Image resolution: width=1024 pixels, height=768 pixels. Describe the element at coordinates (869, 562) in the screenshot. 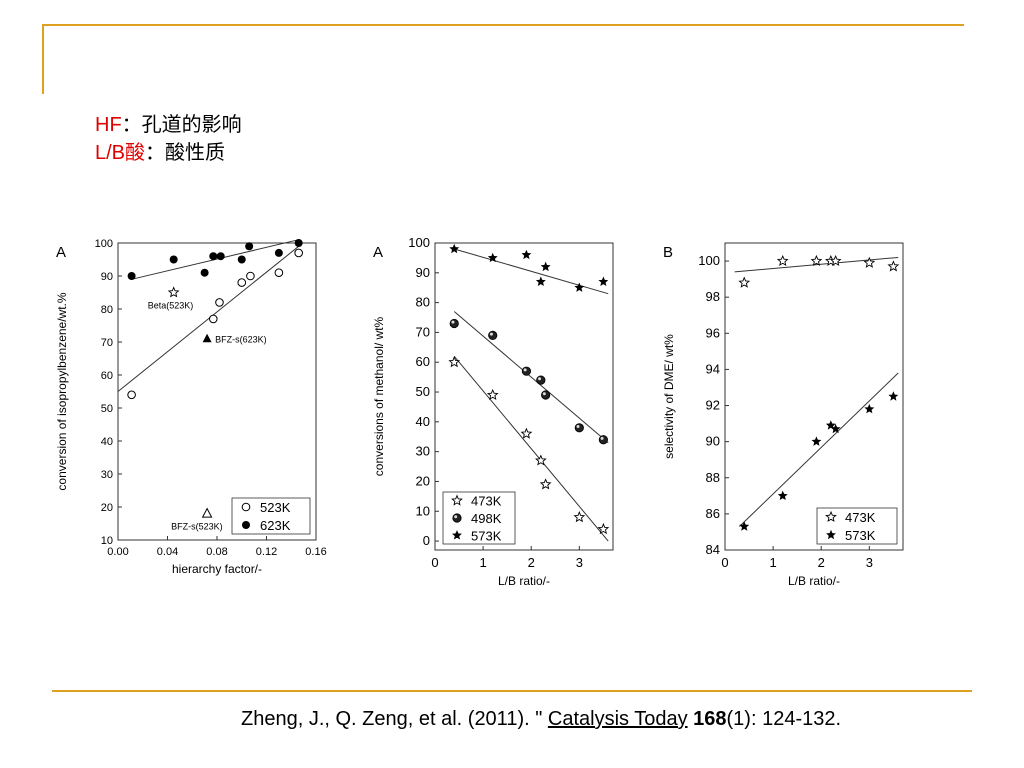

I see `x-tick-label: 3` at that location.